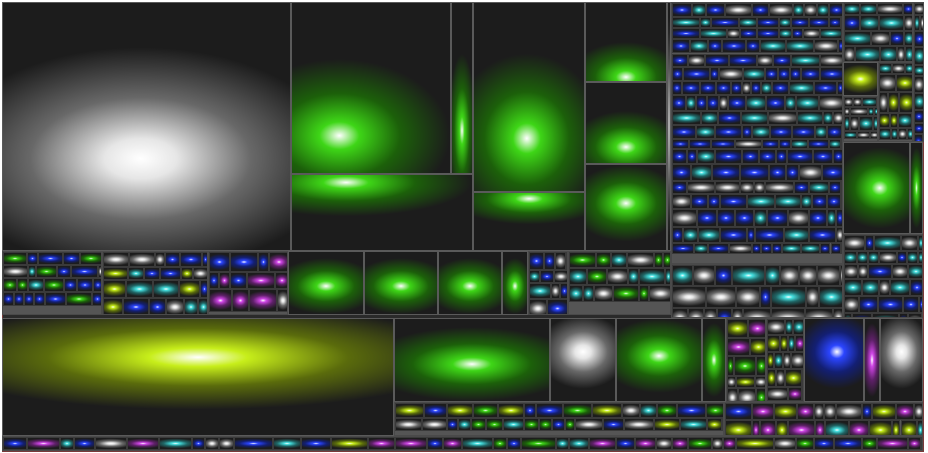  I want to click on bottom-right-cluster, so click(823, 419).